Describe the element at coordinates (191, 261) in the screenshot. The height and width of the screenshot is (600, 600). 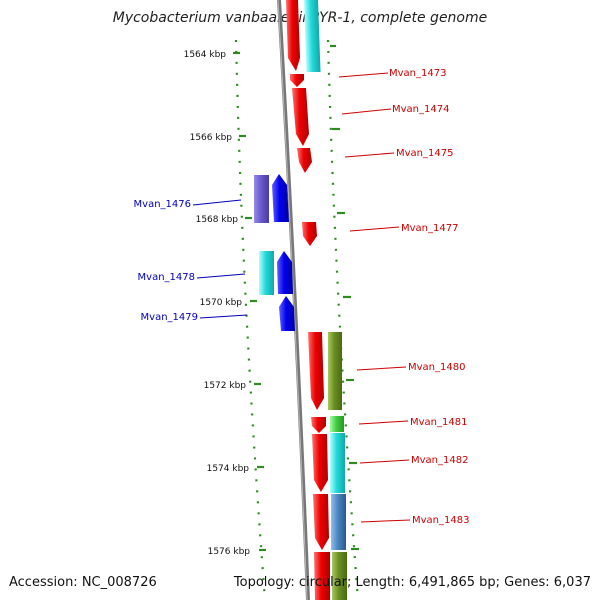
I see `reverse-gene-labels: Mvan_1476 Mvan_1478 Mvan_1479` at that location.